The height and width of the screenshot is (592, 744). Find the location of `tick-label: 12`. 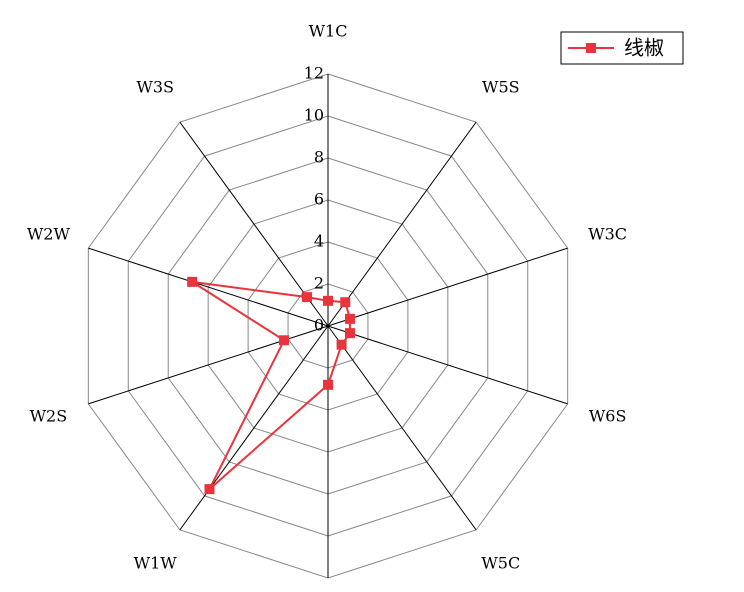

tick-label: 12 is located at coordinates (314, 73).